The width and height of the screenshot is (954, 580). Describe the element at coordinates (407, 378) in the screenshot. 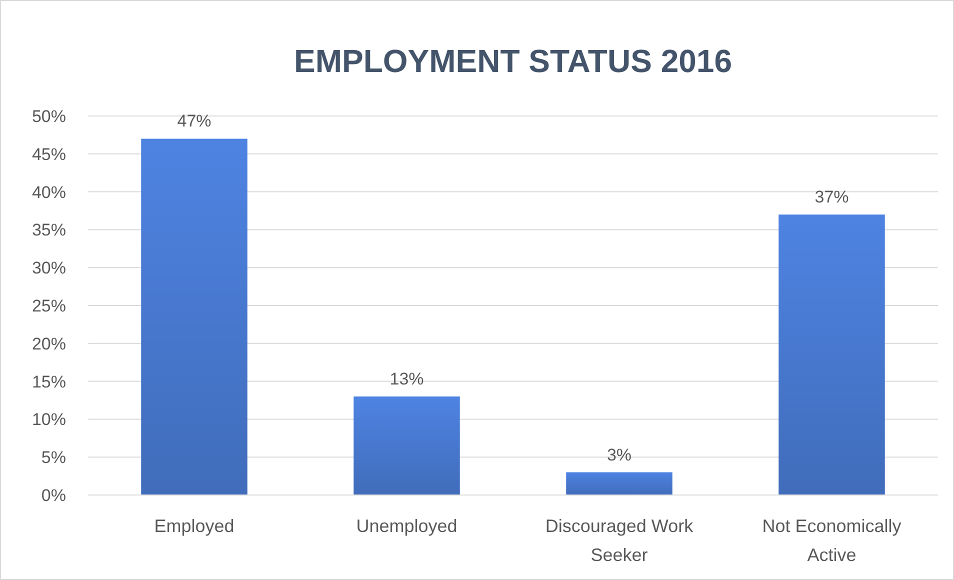

I see `data-label: 13%` at that location.